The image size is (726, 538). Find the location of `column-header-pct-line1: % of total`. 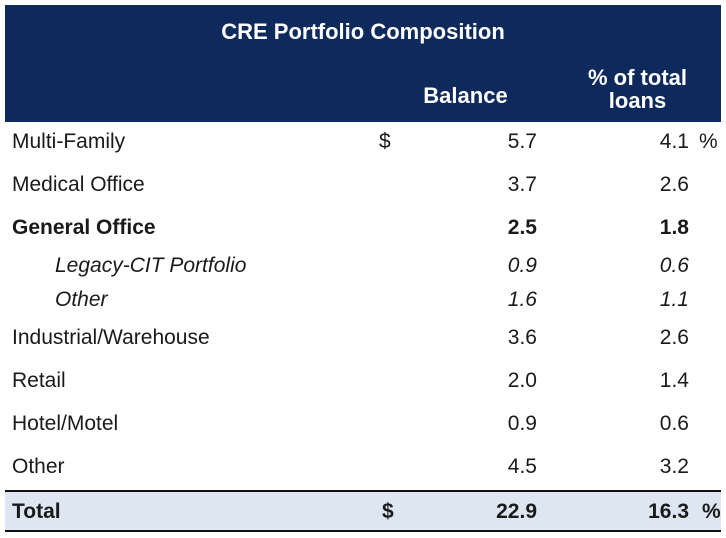

column-header-pct-line1: % of total is located at coordinates (637, 77).